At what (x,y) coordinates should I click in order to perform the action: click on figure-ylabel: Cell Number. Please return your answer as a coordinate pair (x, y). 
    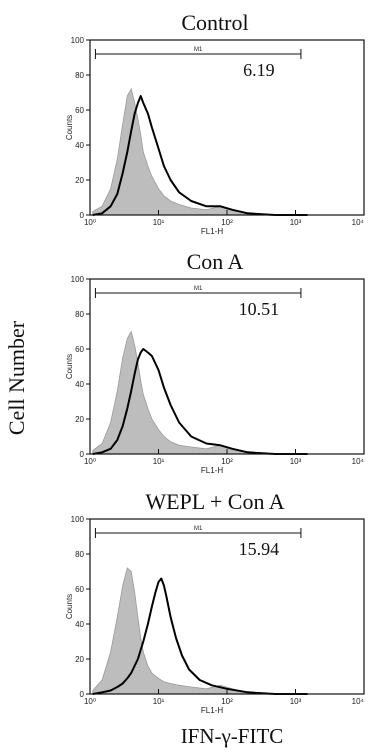
    Looking at the image, I should click on (16, 377).